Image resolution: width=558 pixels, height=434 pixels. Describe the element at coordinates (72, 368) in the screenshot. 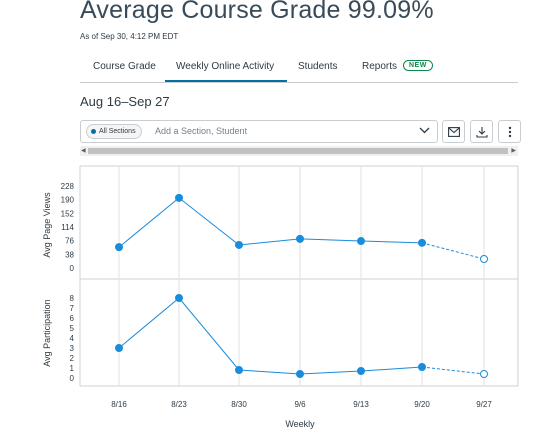

I see `y-tick-label: 1` at that location.